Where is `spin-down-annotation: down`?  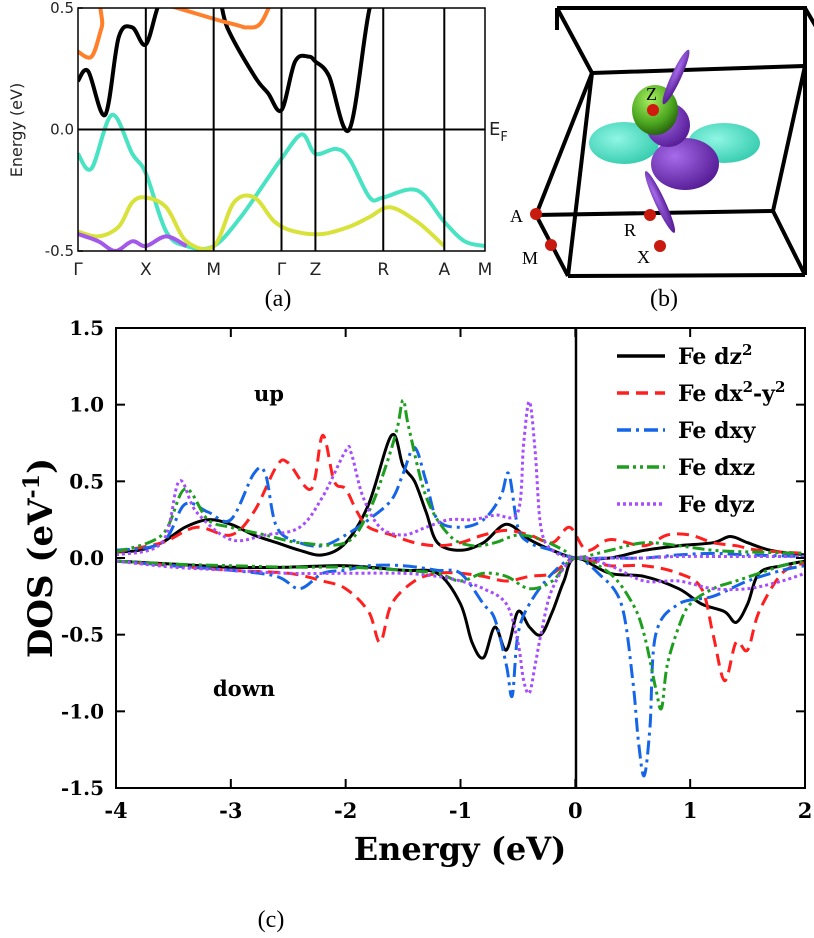
spin-down-annotation: down is located at coordinates (244, 688).